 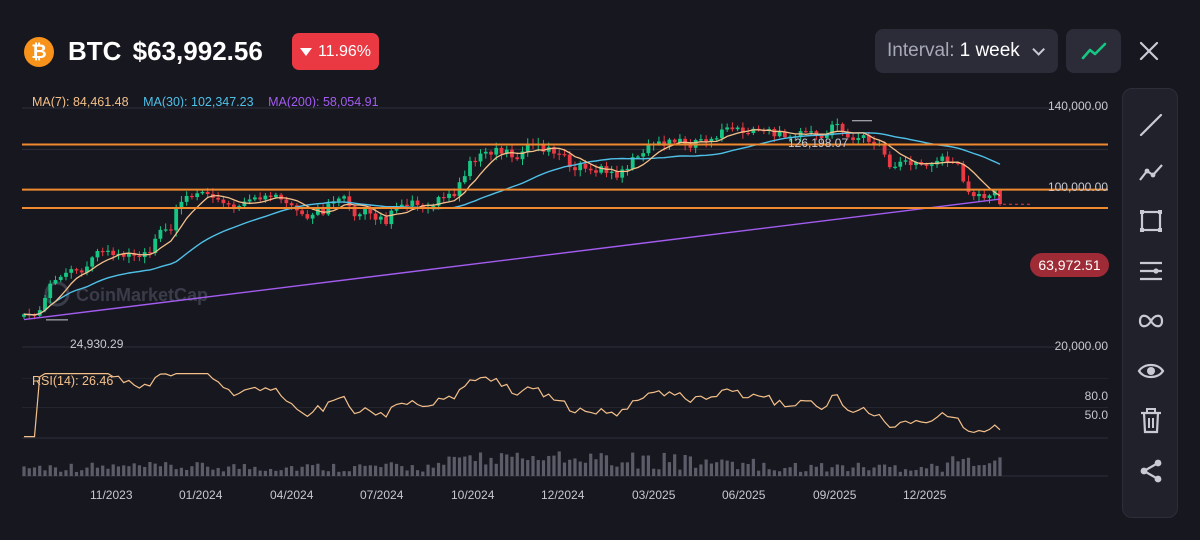 What do you see at coordinates (95, 51) in the screenshot?
I see `asset-symbol: BTC` at bounding box center [95, 51].